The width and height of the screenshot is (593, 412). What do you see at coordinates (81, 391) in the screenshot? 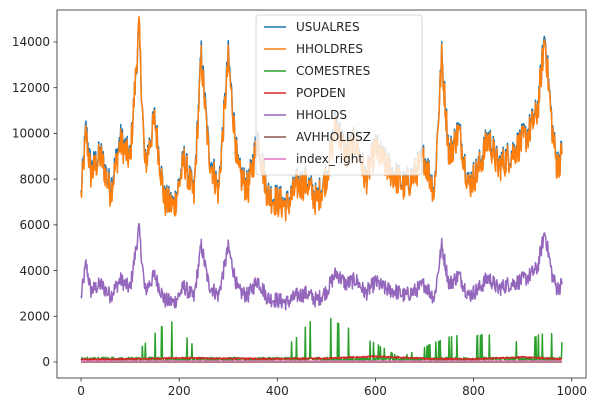
I see `x-tick-label: 0` at bounding box center [81, 391].